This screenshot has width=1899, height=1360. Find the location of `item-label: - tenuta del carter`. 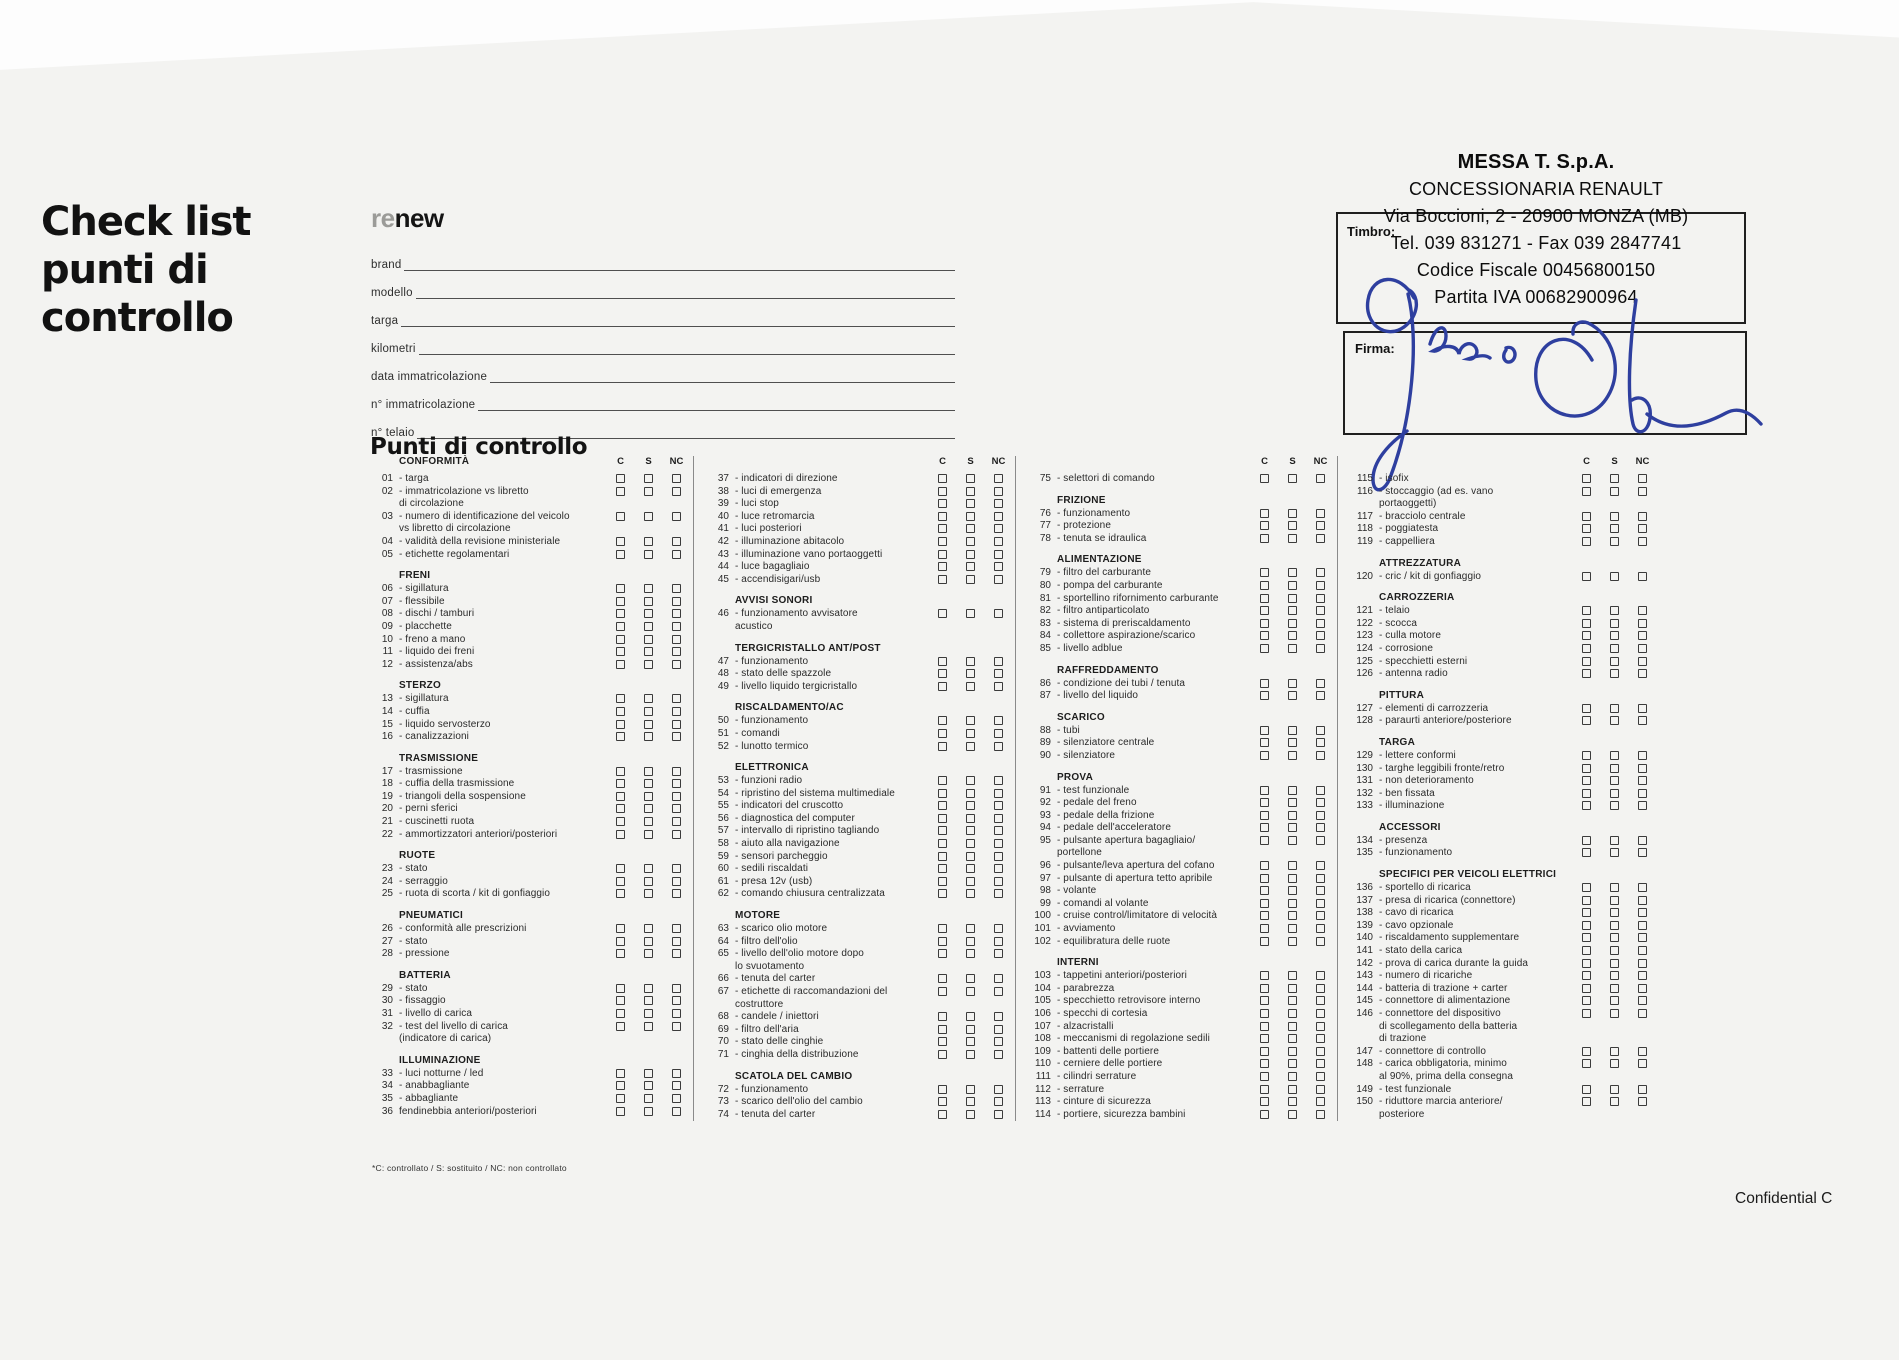

item-label: - tenuta del carter is located at coordinates (775, 979).